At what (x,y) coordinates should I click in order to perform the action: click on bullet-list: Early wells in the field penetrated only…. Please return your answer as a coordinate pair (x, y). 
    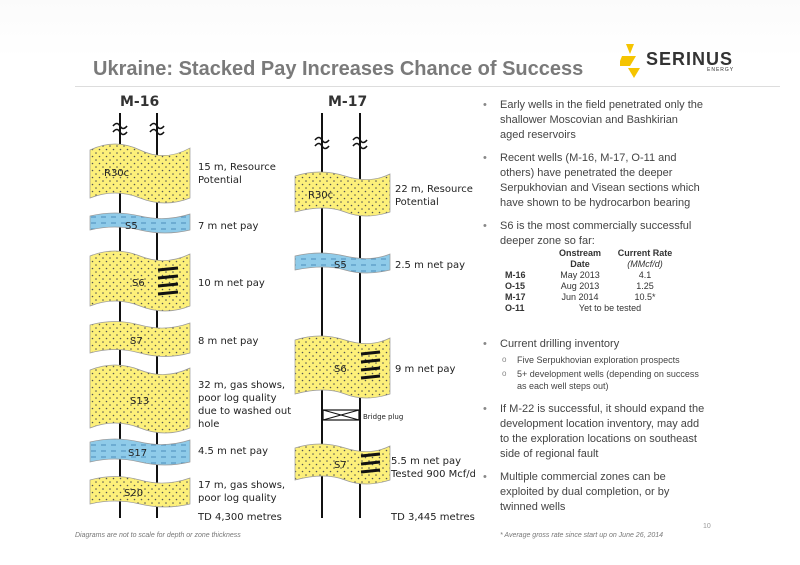
    Looking at the image, I should click on (592, 177).